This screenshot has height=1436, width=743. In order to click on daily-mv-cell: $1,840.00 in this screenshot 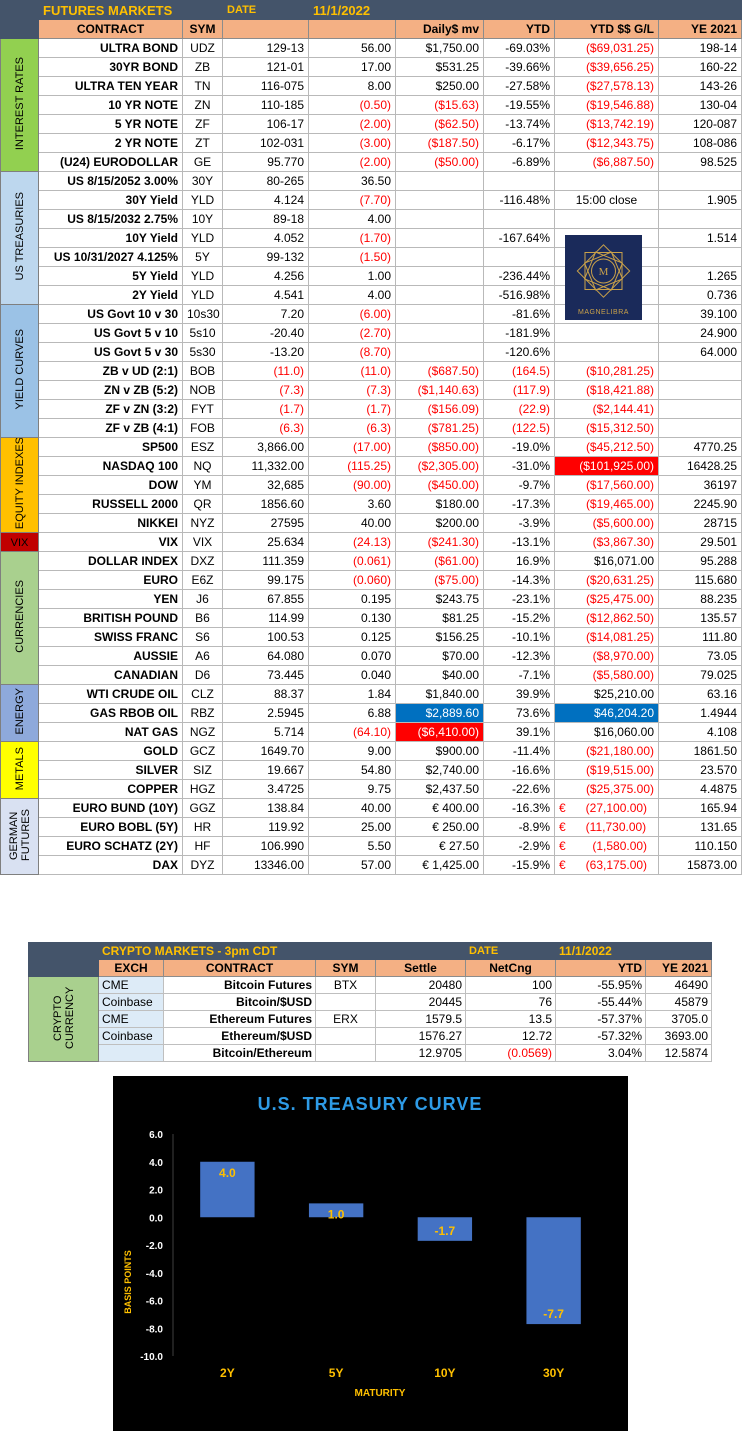, I will do `click(439, 694)`.